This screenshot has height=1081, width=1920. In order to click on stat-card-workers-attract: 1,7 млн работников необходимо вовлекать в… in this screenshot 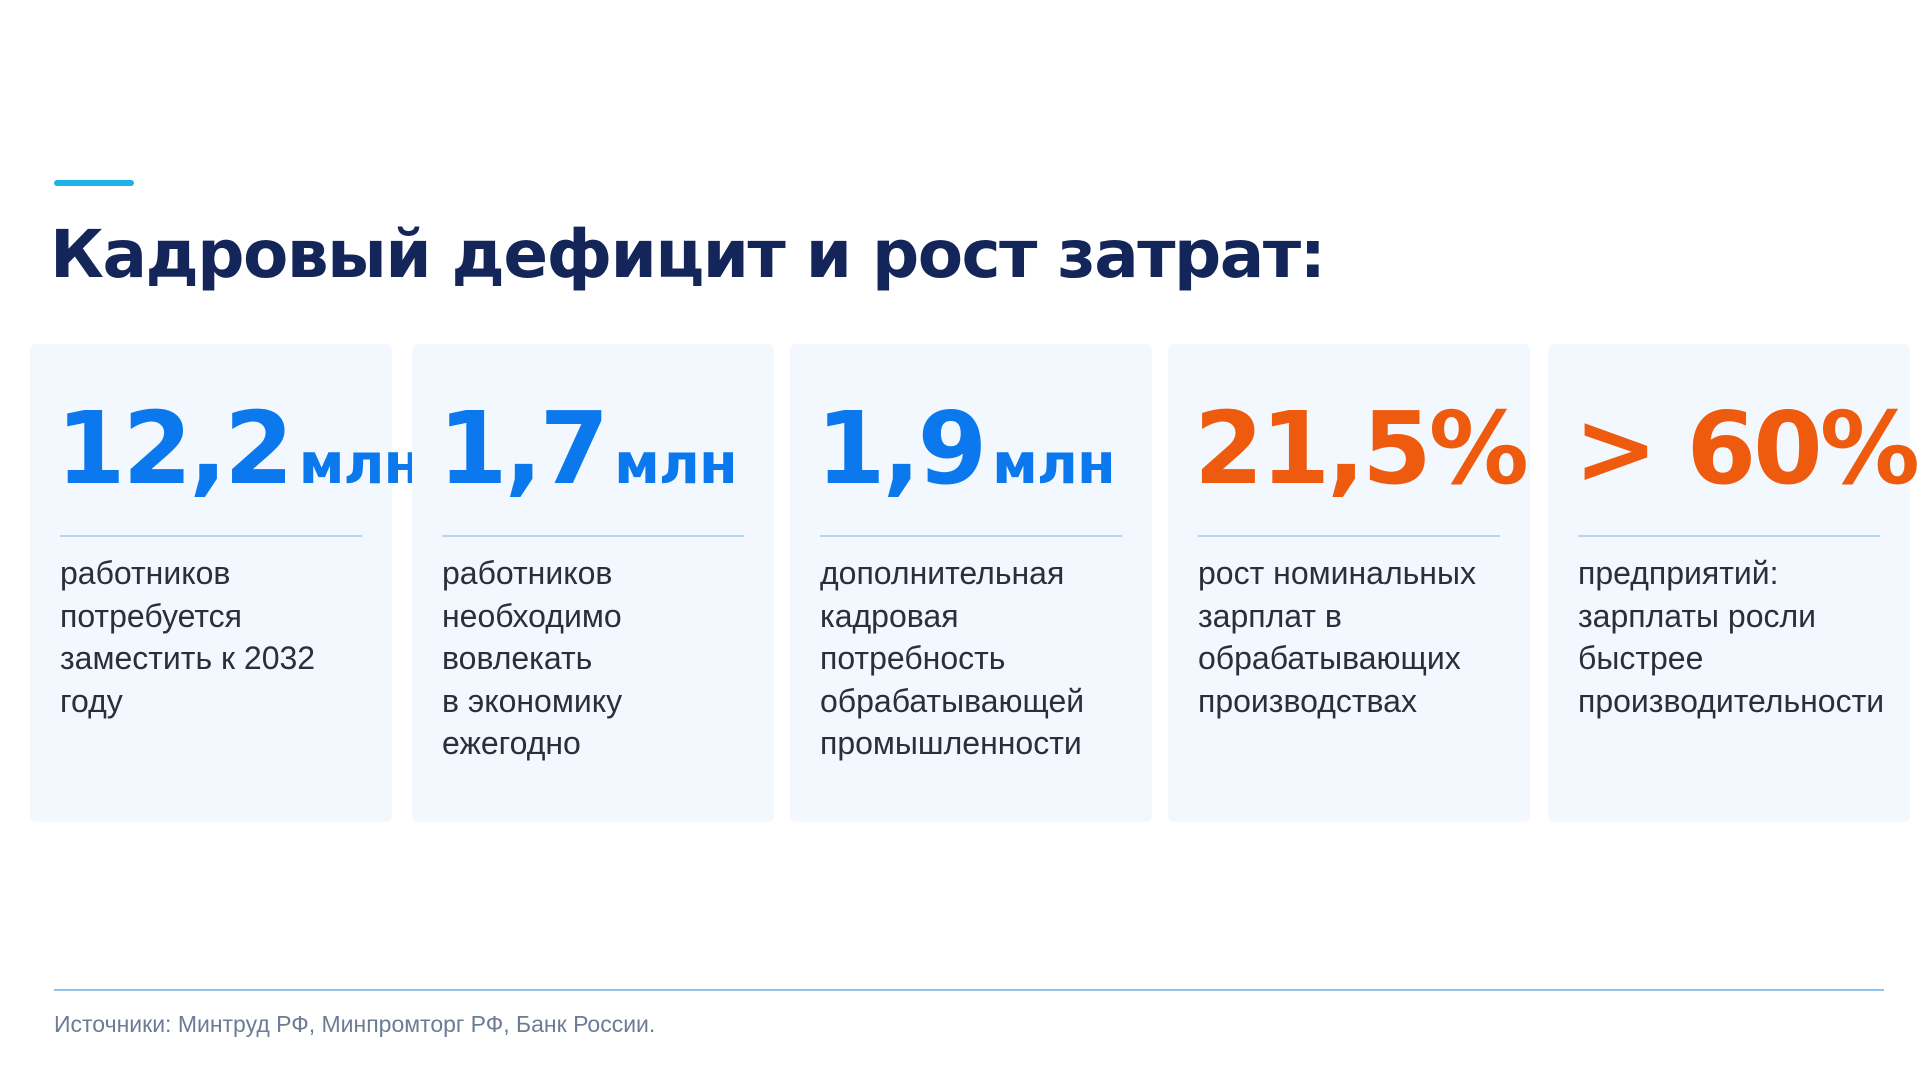, I will do `click(593, 583)`.